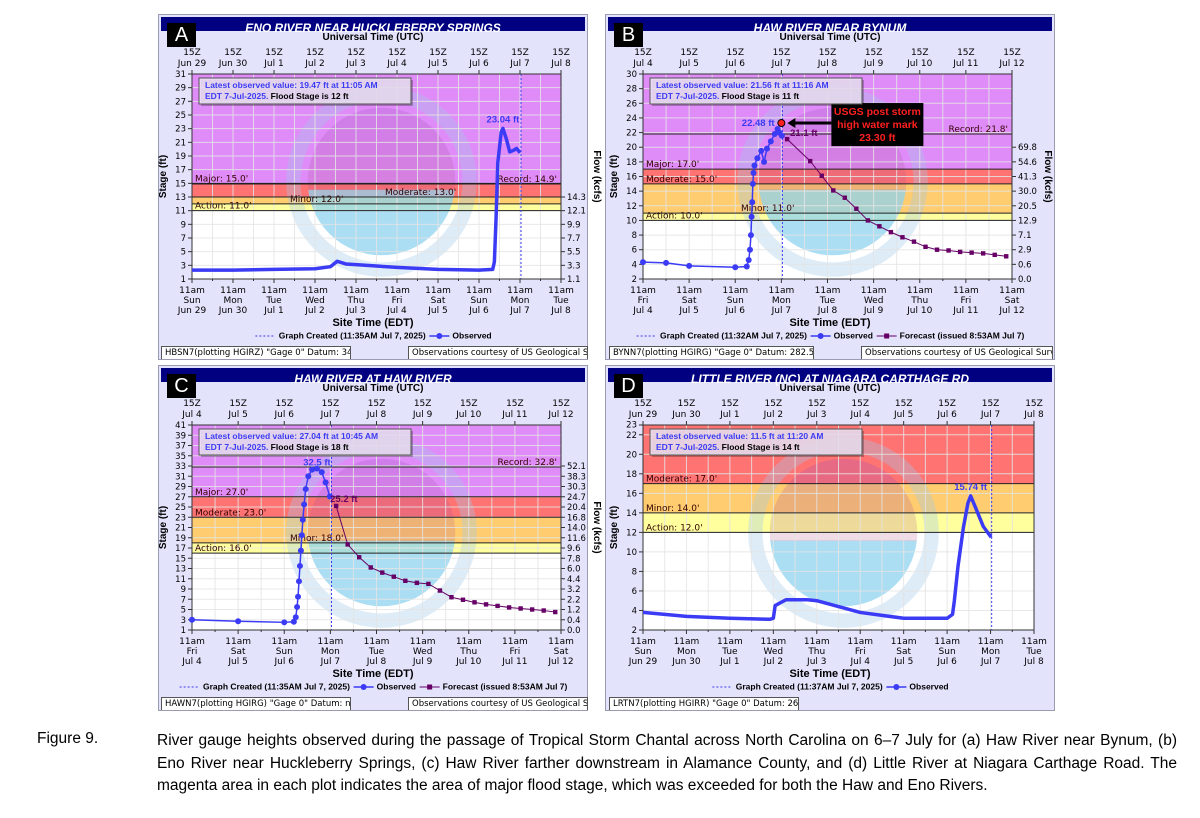  I want to click on panel-title: HAW RIVER AT HAW RIVER, so click(373, 379).